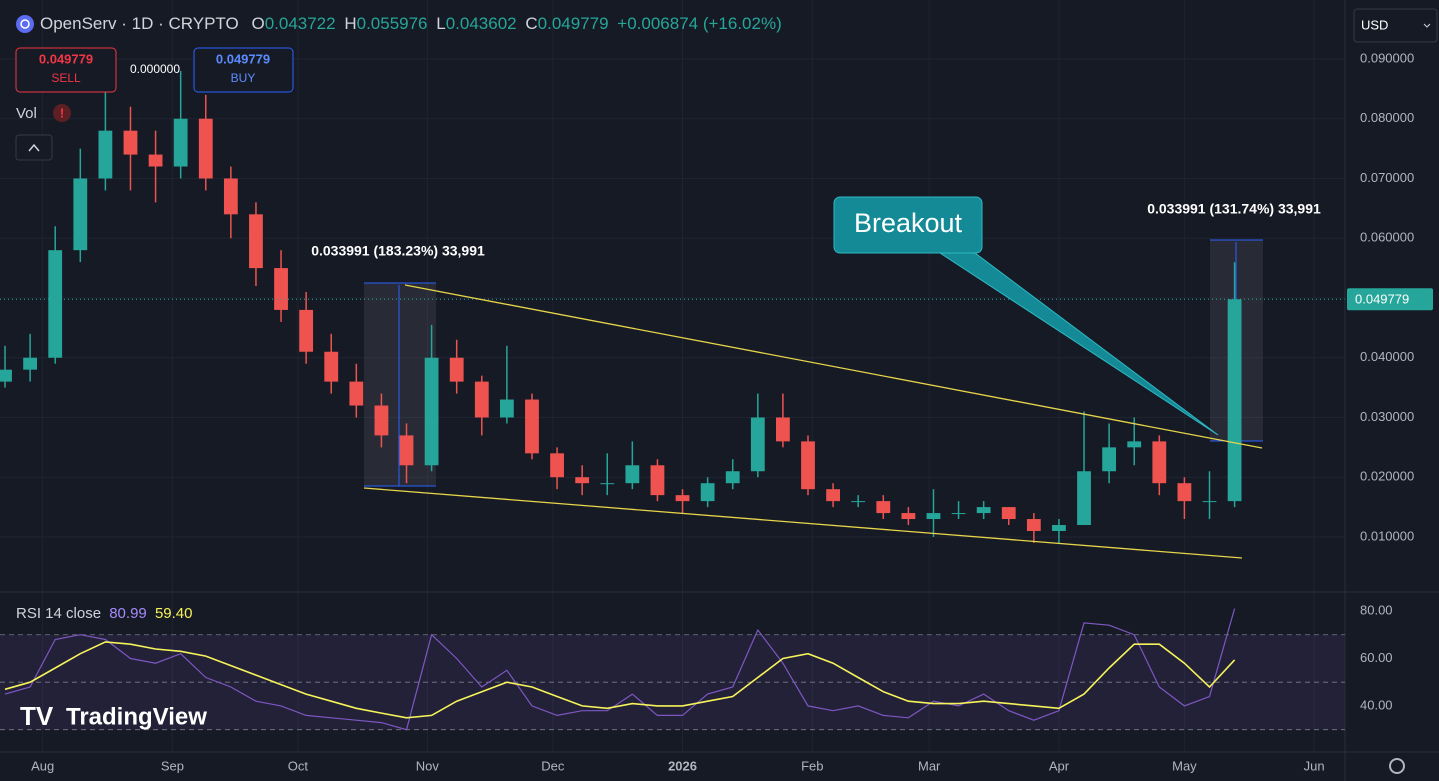 The height and width of the screenshot is (781, 1439). What do you see at coordinates (1387, 117) in the screenshot?
I see `y-tick-label: 0.080000` at bounding box center [1387, 117].